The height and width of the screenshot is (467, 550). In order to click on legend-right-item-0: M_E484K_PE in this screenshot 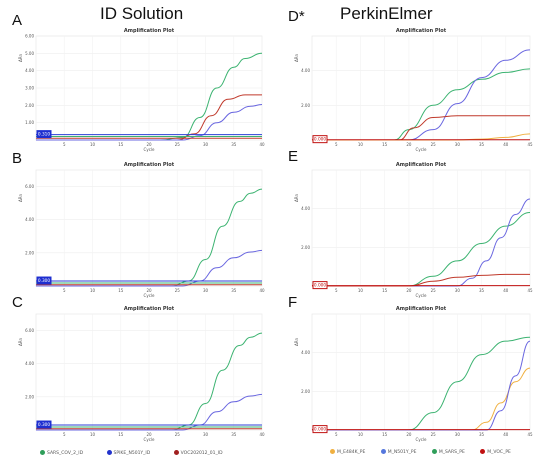, I will do `click(347, 452)`.